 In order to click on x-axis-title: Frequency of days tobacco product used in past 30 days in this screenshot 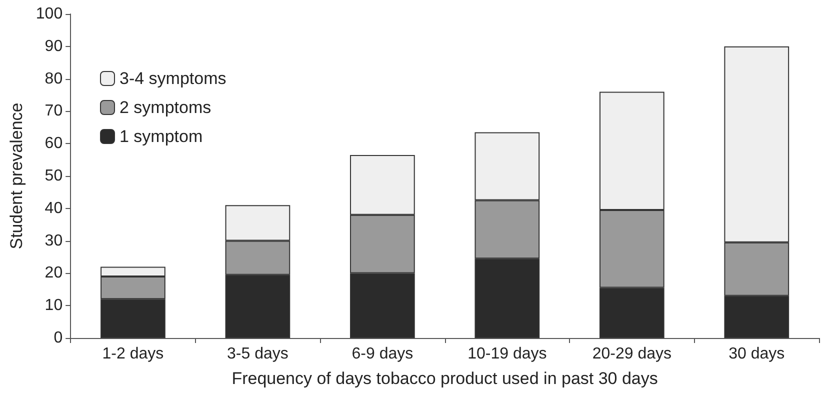, I will do `click(445, 378)`.